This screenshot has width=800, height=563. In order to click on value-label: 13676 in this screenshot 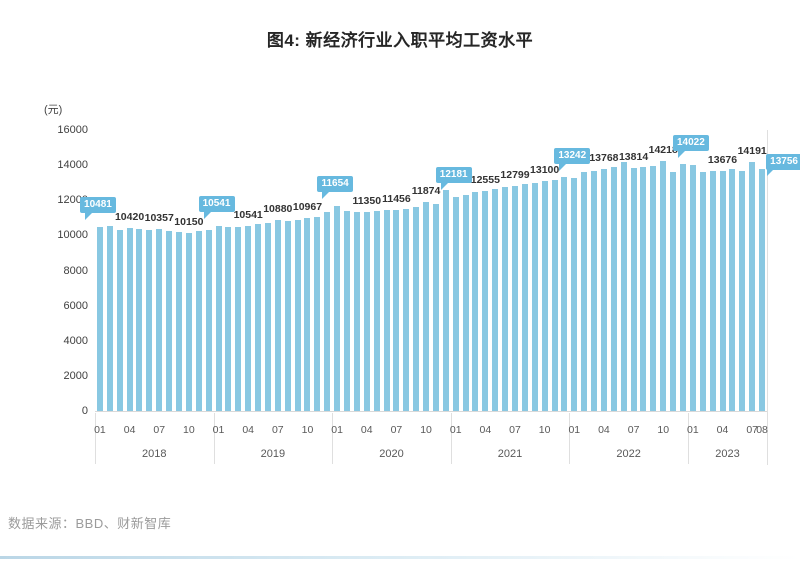, I will do `click(722, 159)`.